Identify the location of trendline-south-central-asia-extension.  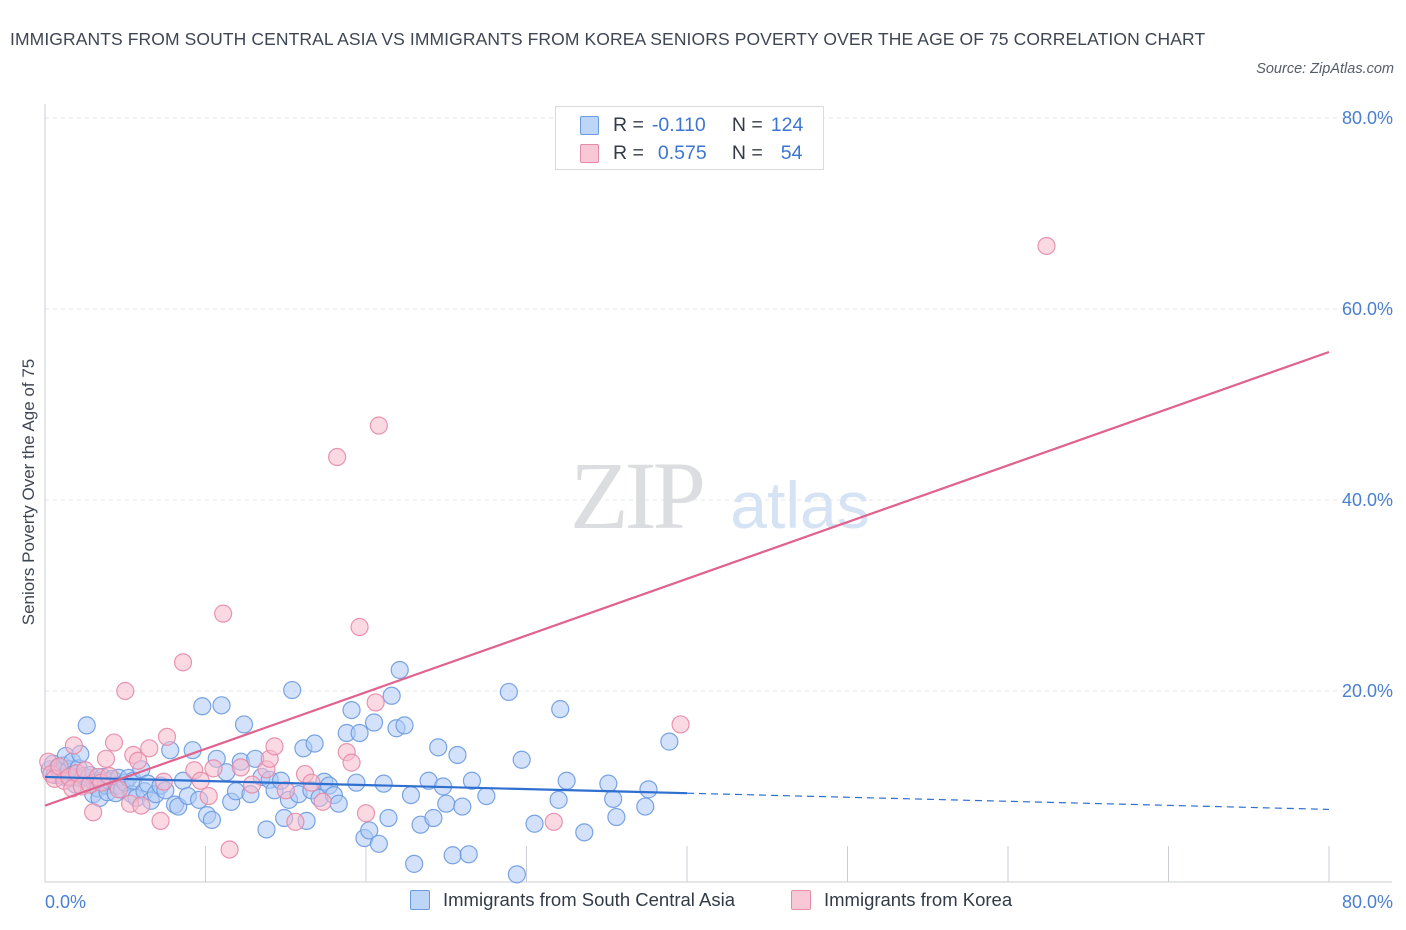
(1008, 801).